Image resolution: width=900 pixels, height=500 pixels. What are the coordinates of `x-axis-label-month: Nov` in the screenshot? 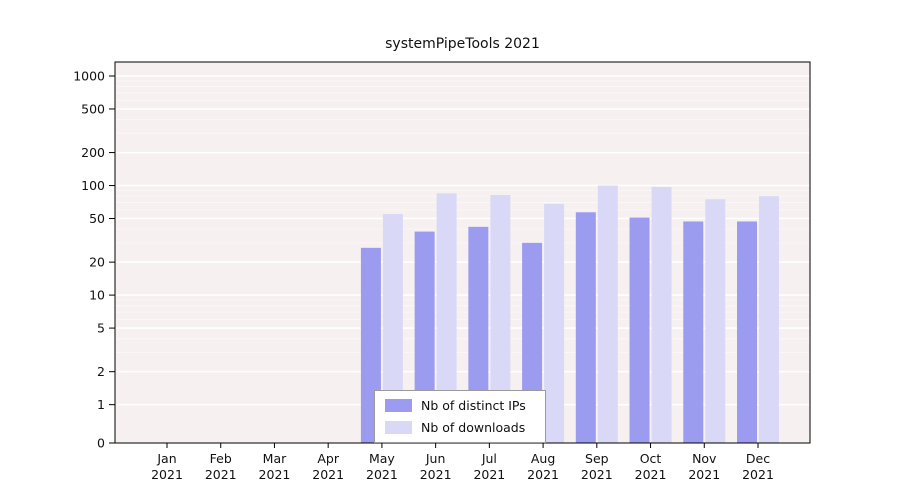 It's located at (704, 458).